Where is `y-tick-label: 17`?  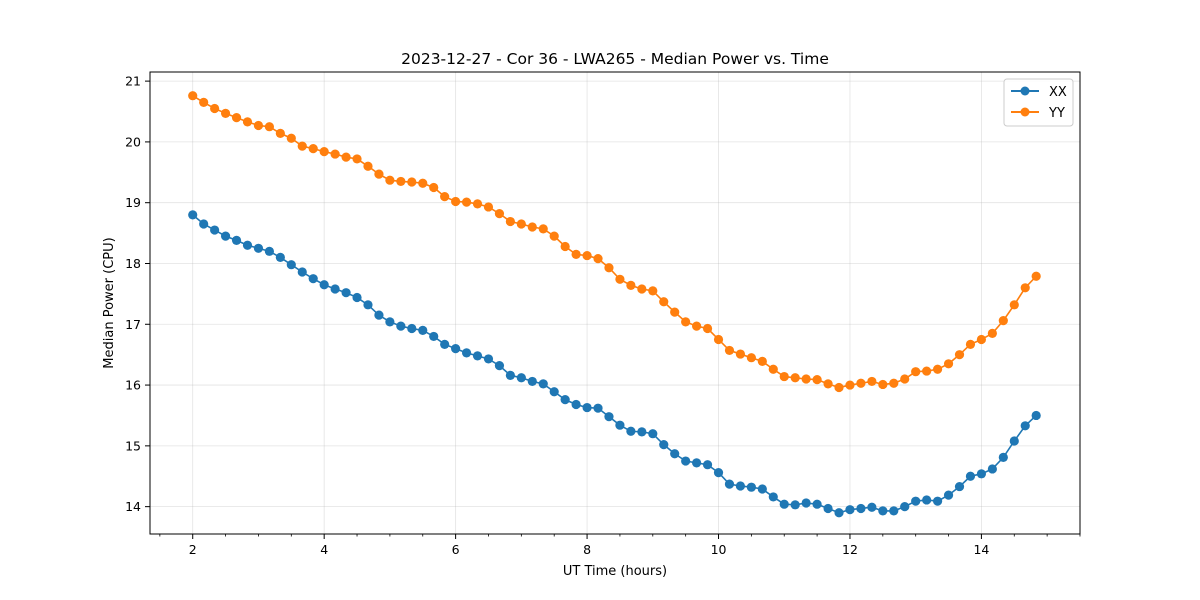 y-tick-label: 17 is located at coordinates (133, 324).